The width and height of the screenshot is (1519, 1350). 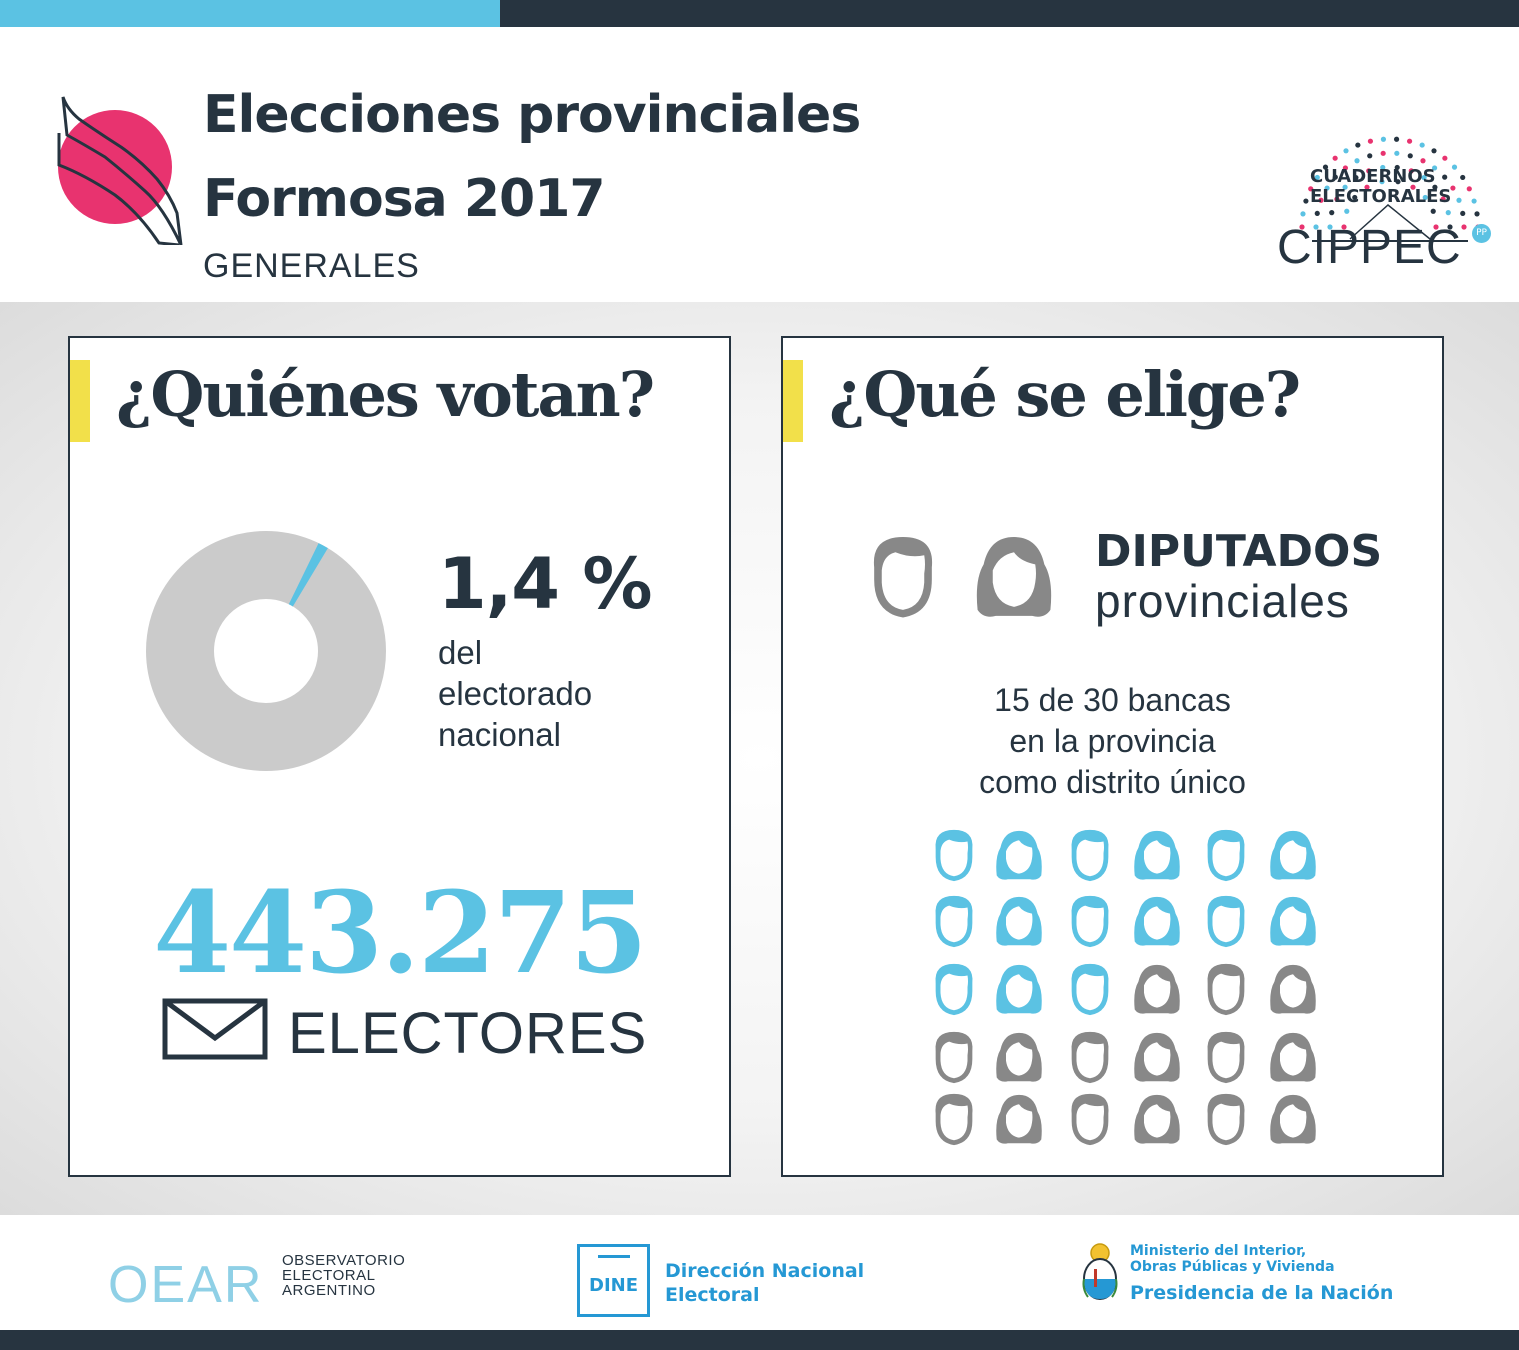 What do you see at coordinates (765, 1271) in the screenshot?
I see `dine-name-line-1: Dirección Nacional` at bounding box center [765, 1271].